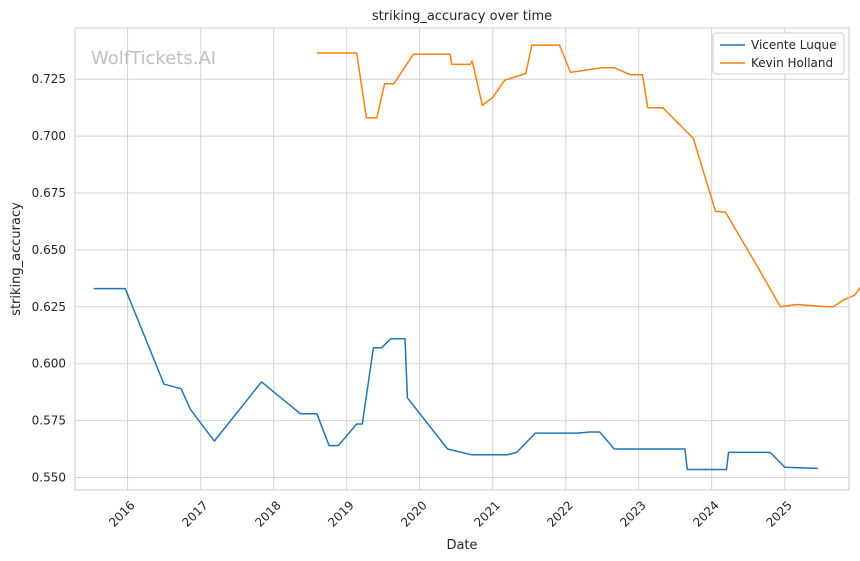 This screenshot has width=860, height=561. I want to click on x-tick-label: 2020, so click(413, 513).